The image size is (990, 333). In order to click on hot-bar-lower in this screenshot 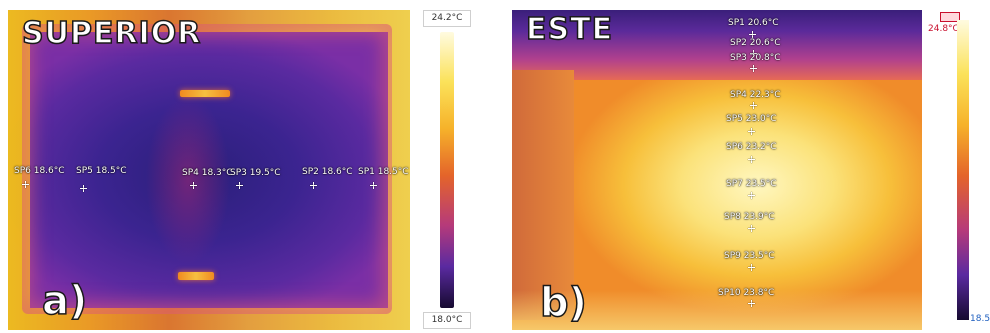, I will do `click(196, 276)`.